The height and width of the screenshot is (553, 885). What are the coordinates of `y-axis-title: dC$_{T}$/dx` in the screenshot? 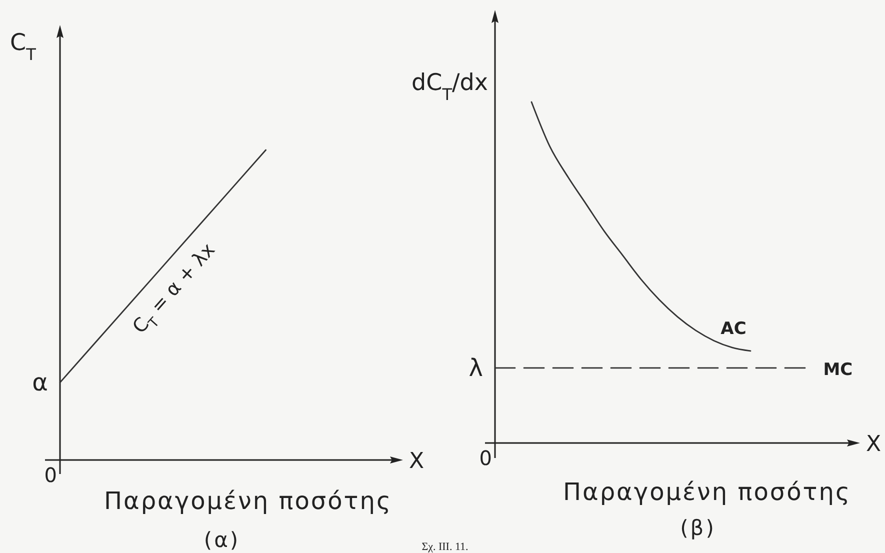 It's located at (450, 87).